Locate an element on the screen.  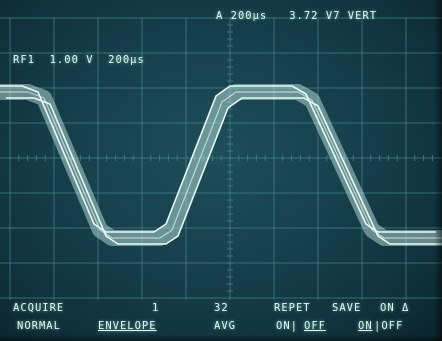
screen-bezel-bottom is located at coordinates (221, 338).